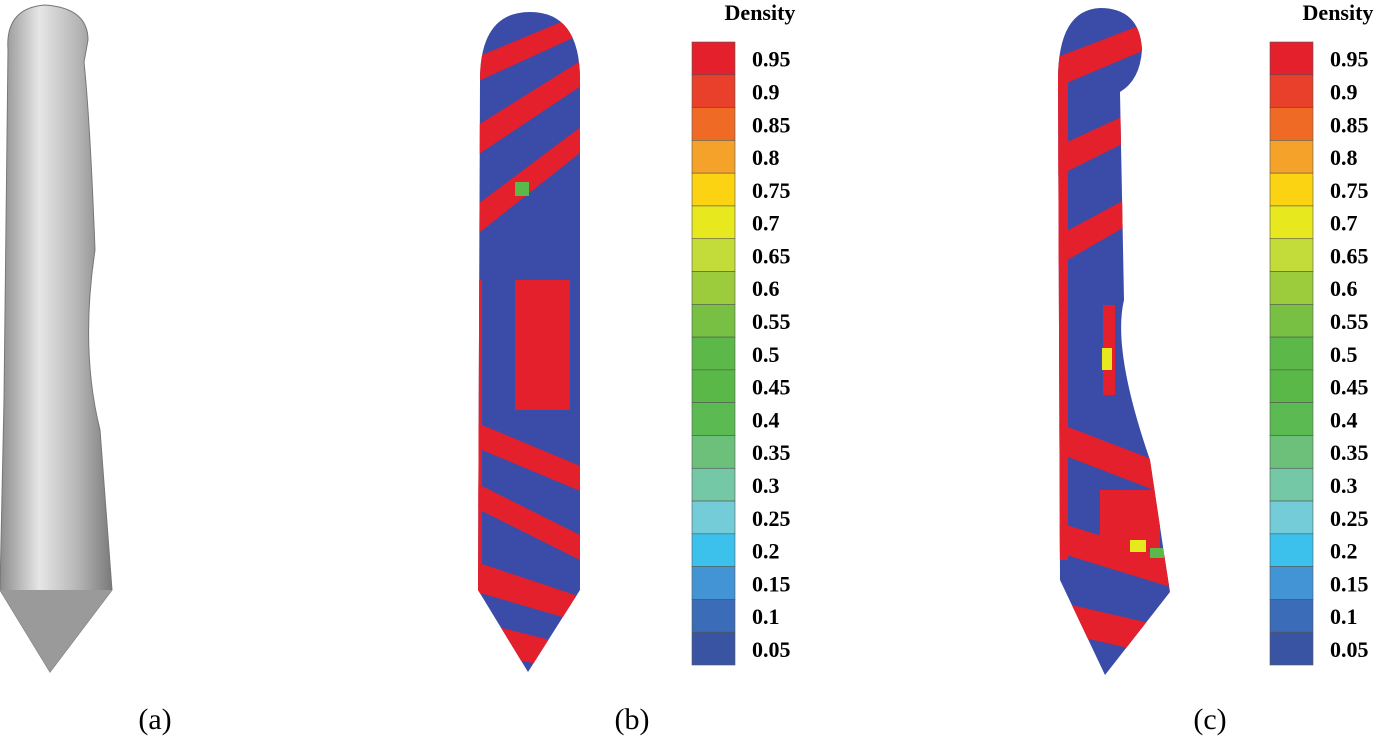 The image size is (1384, 748). Describe the element at coordinates (56, 631) in the screenshot. I see `shape-a-tip` at that location.